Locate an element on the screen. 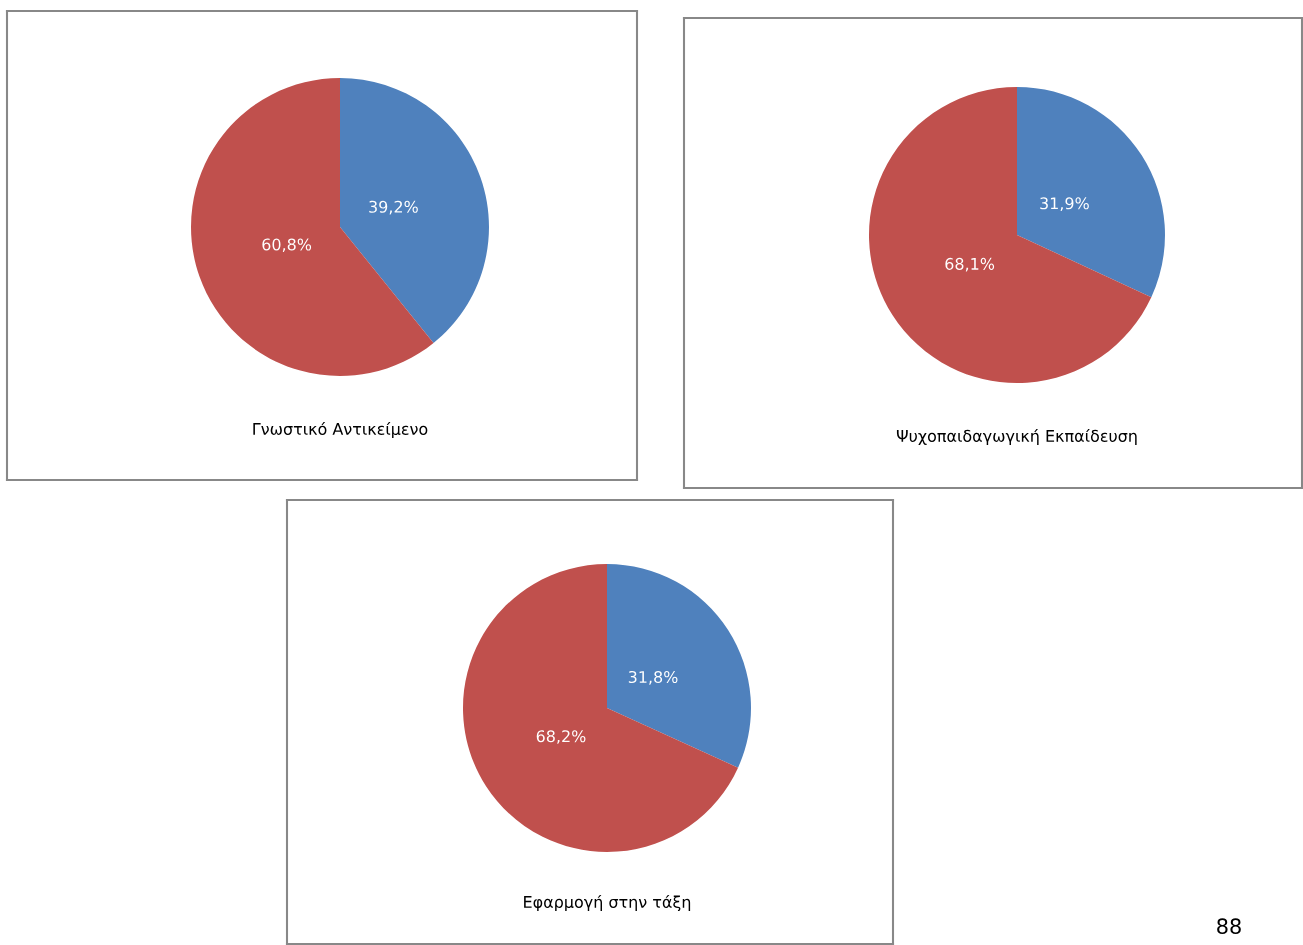 The height and width of the screenshot is (945, 1303). data-label: 68,2% is located at coordinates (561, 737).